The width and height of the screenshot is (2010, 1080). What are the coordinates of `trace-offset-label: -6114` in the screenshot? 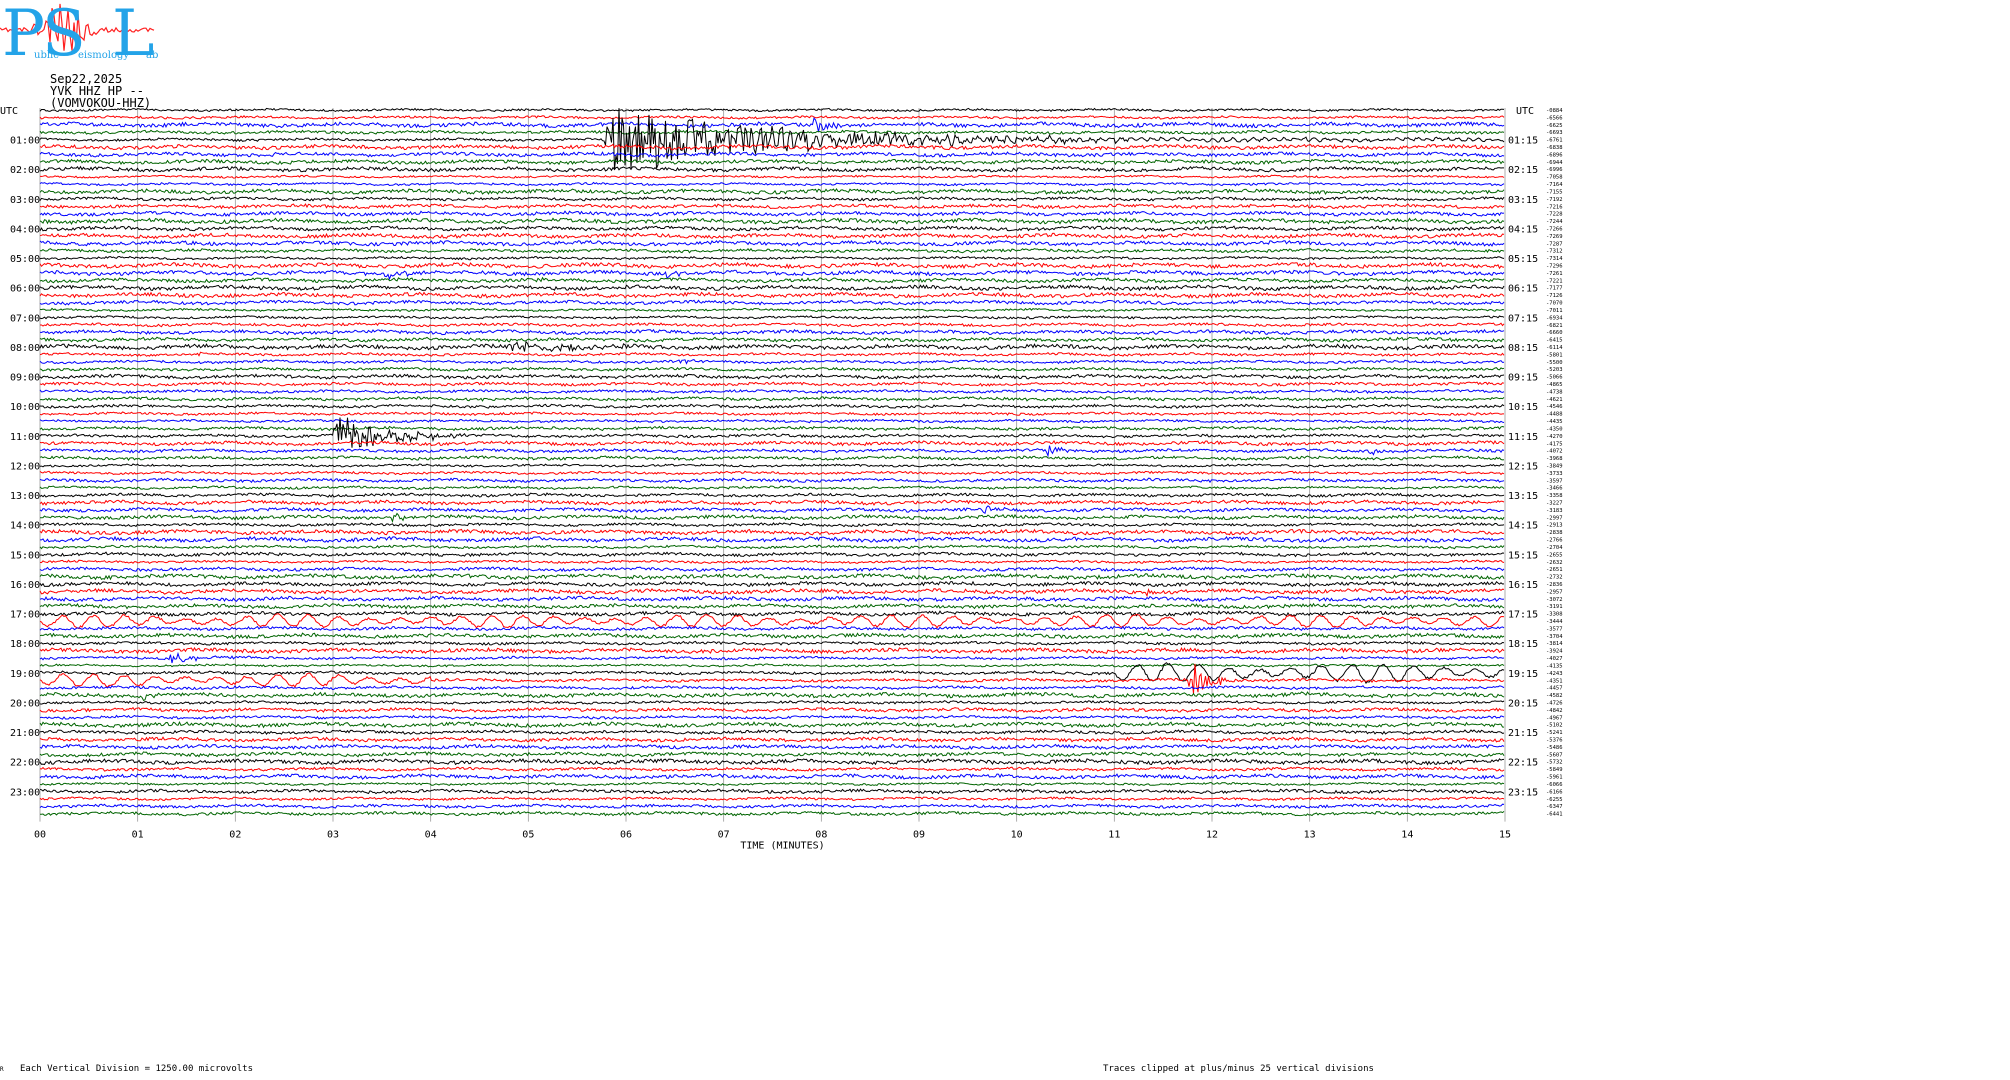 It's located at (1554, 348).